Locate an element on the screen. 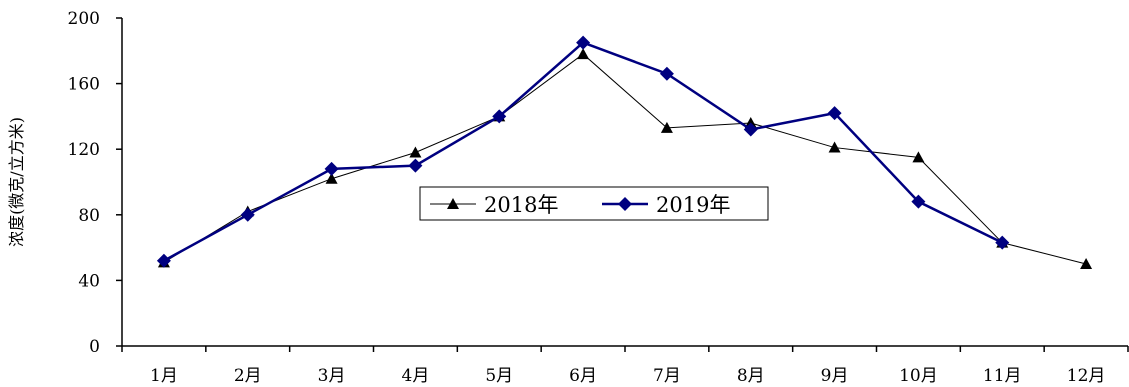 The height and width of the screenshot is (387, 1129). x-axis-ticks: 1月 2月 3月 4月 5月 6月 7月 8月 9月 10月 11月 12月 is located at coordinates (625, 366).